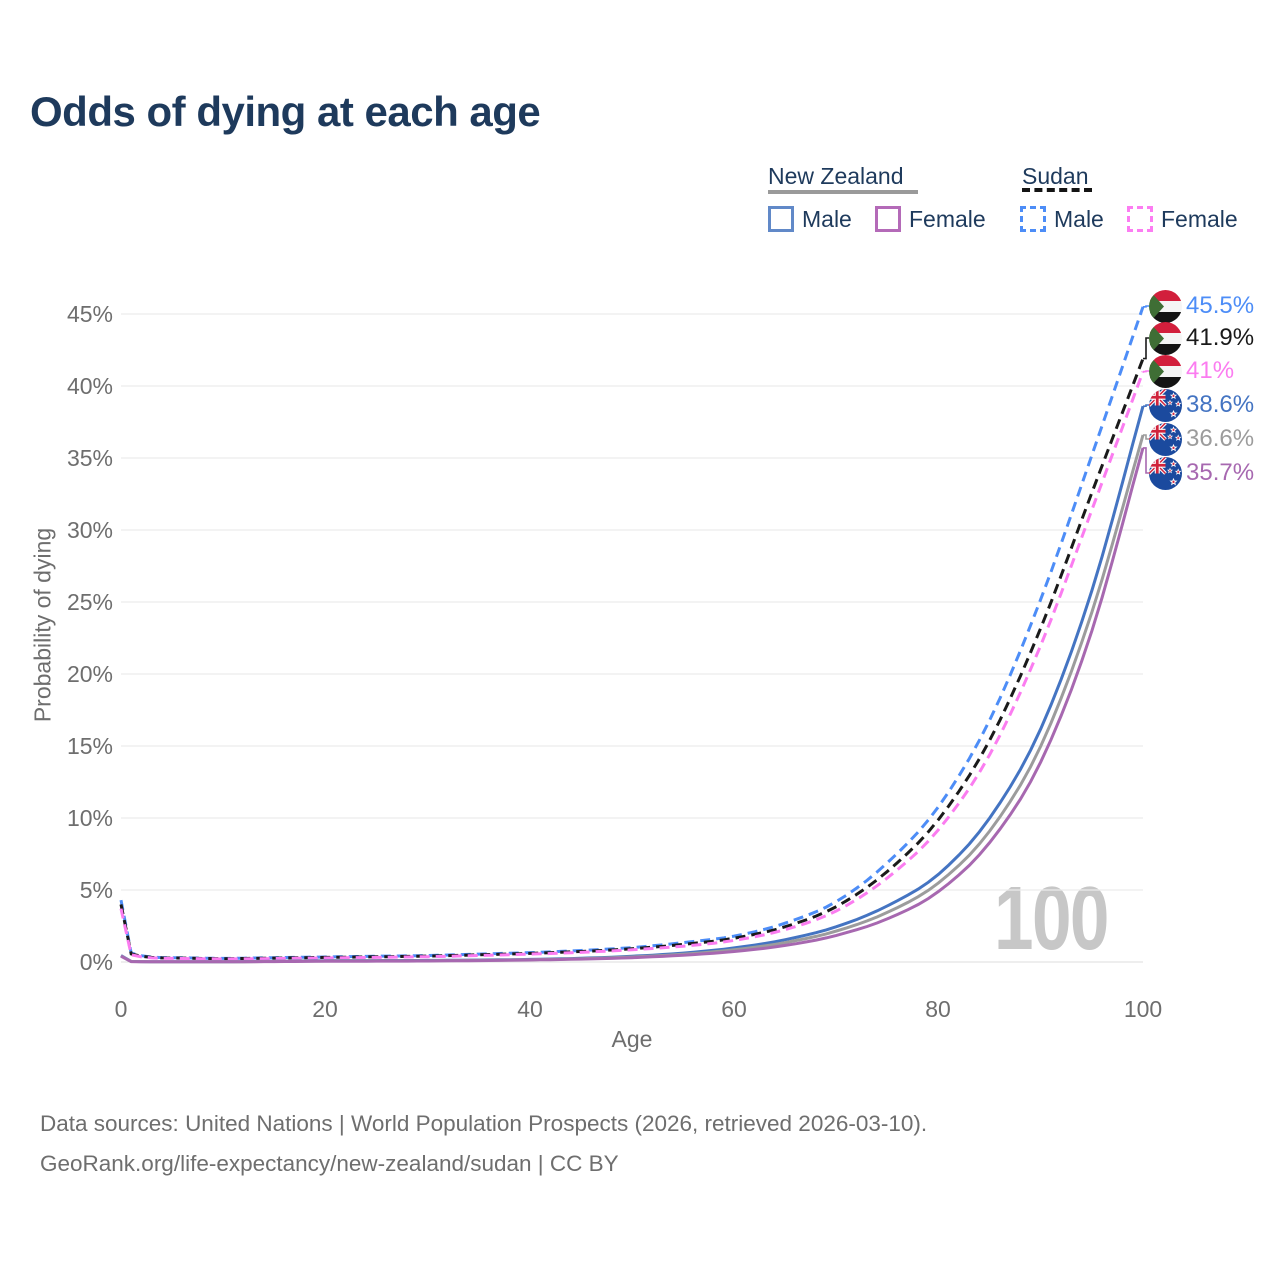 The image size is (1280, 1280). I want to click on legend-nz-male-label: Male, so click(827, 219).